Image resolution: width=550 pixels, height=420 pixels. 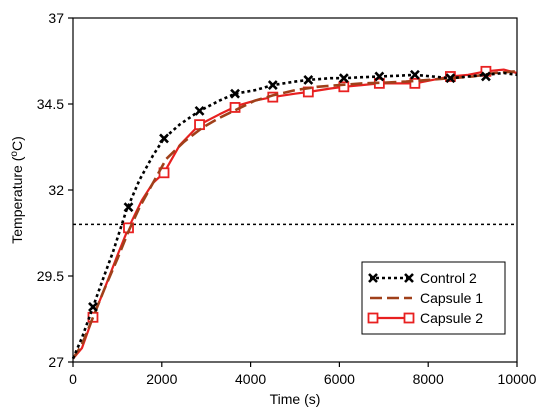 I want to click on x-axis-label: Time (s), so click(x=295, y=399).